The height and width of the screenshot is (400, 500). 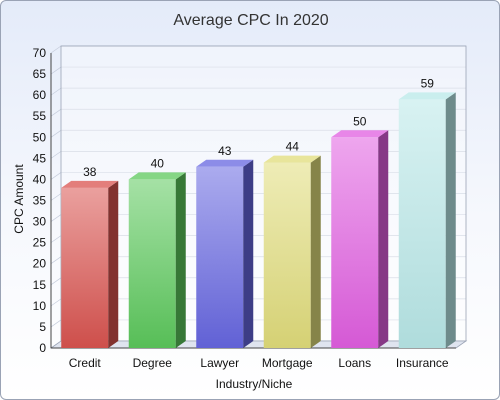 I want to click on x-tick-label: Loans, so click(x=354, y=363).